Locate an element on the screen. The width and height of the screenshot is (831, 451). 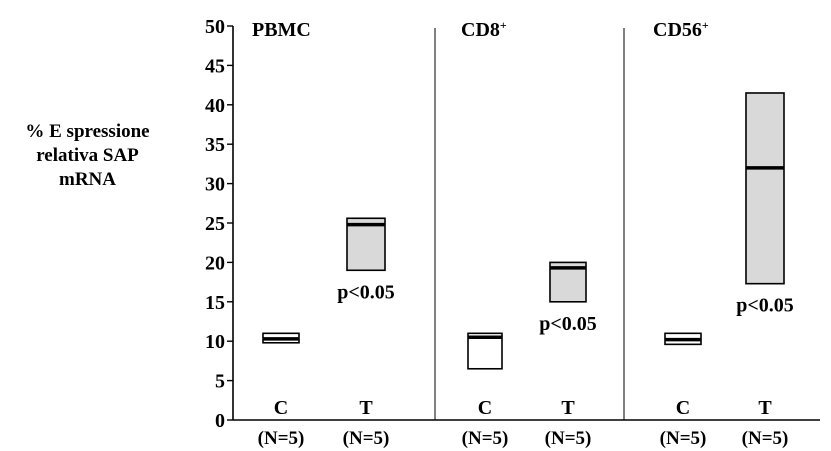
y-tick-label-35: 35 is located at coordinates (215, 145).